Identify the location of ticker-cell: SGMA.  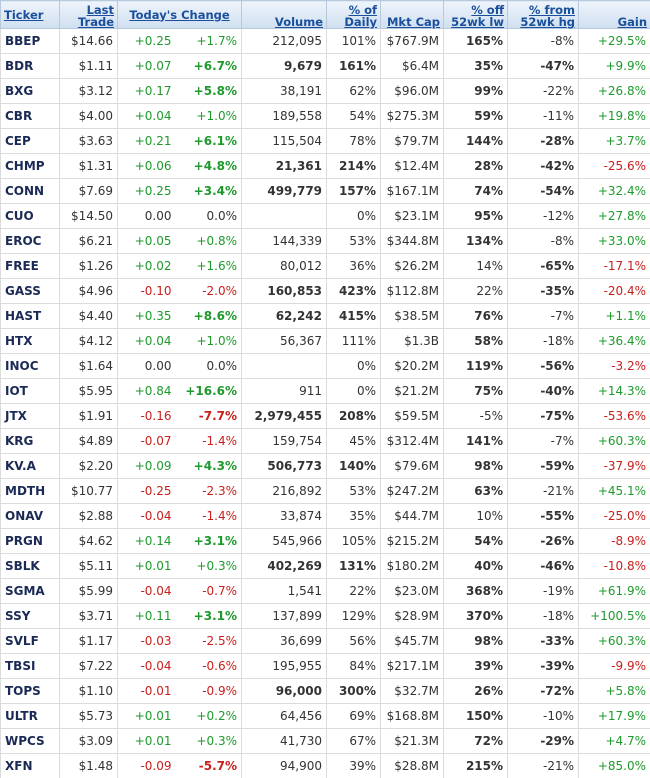
(30, 591).